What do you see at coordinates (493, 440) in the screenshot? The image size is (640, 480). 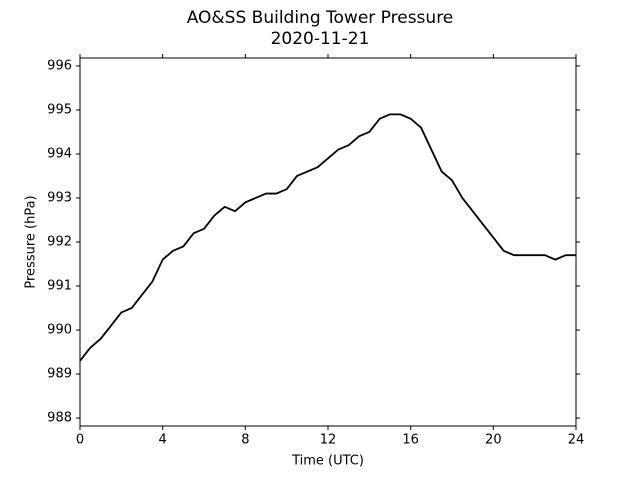 I see `x-tick-label: 20` at bounding box center [493, 440].